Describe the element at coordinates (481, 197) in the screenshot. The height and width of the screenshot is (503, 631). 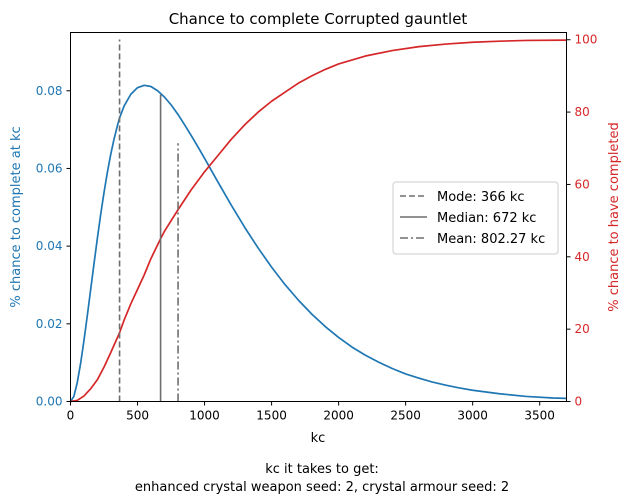
I see `legend-mode-label: Mode: 366 kc` at that location.